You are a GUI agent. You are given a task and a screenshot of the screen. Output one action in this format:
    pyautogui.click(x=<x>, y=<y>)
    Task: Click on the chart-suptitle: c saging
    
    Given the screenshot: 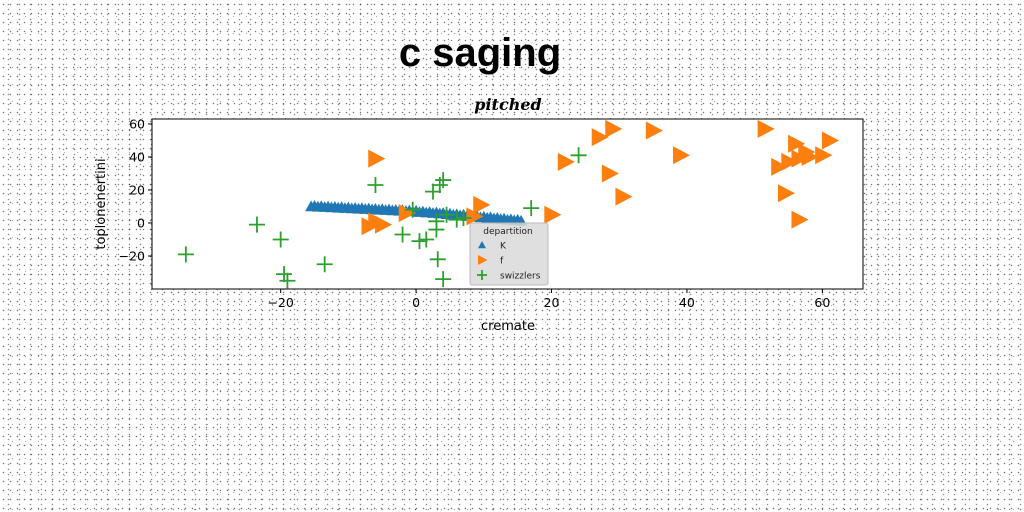 What is the action you would take?
    pyautogui.click(x=480, y=53)
    